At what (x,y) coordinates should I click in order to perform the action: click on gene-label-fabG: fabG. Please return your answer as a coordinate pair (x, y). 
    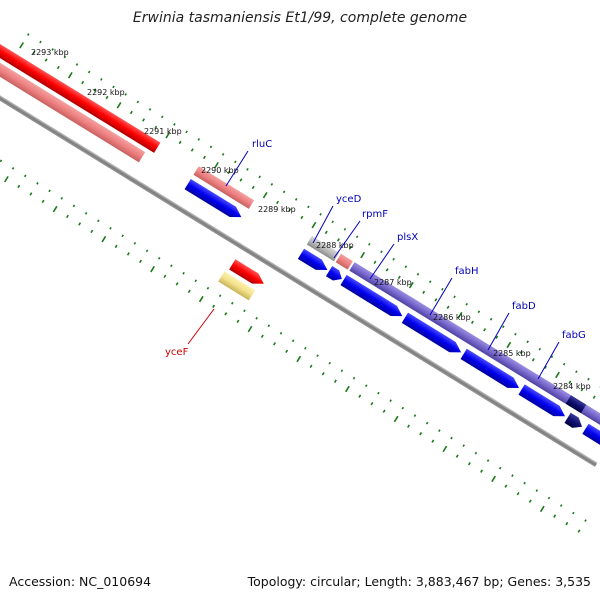
    Looking at the image, I should click on (574, 335).